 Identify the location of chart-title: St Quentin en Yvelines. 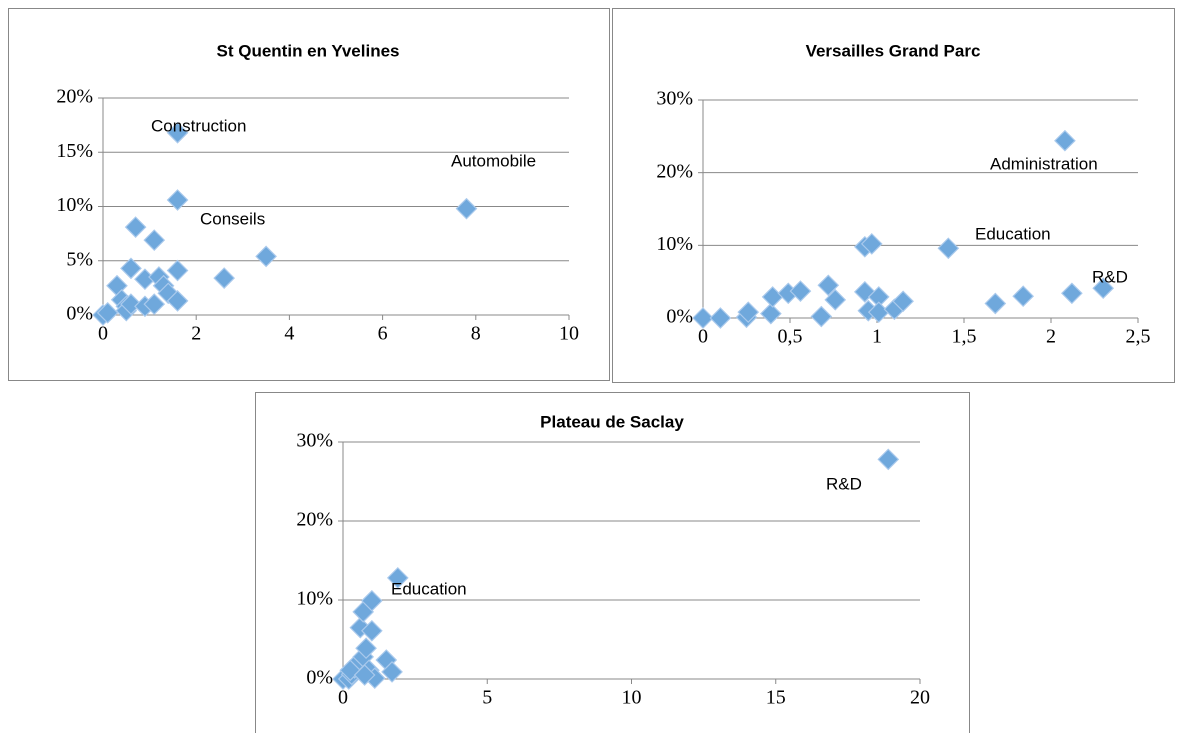
(308, 50).